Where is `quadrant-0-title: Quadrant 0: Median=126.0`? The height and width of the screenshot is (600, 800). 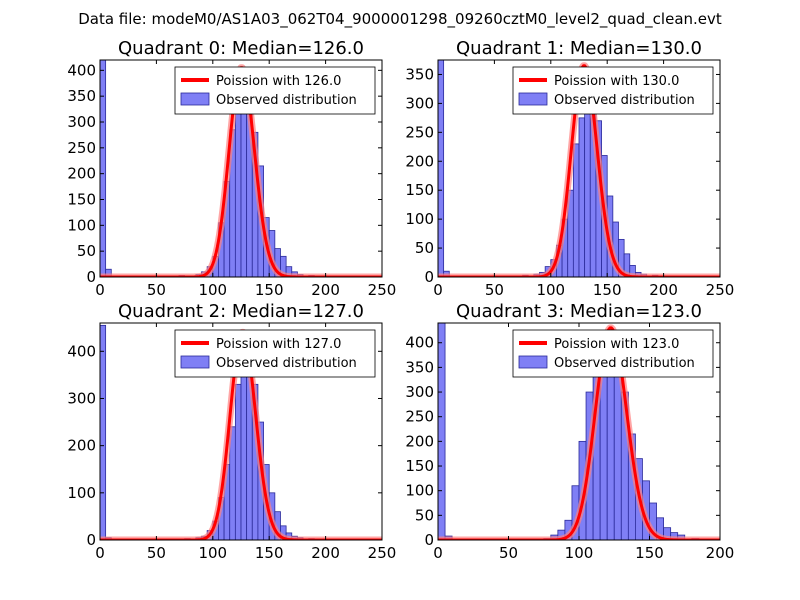
quadrant-0-title: Quadrant 0: Median=126.0 is located at coordinates (241, 48).